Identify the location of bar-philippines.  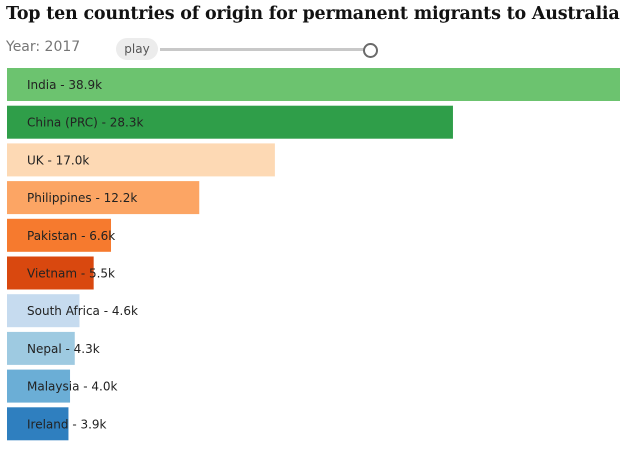
(103, 198).